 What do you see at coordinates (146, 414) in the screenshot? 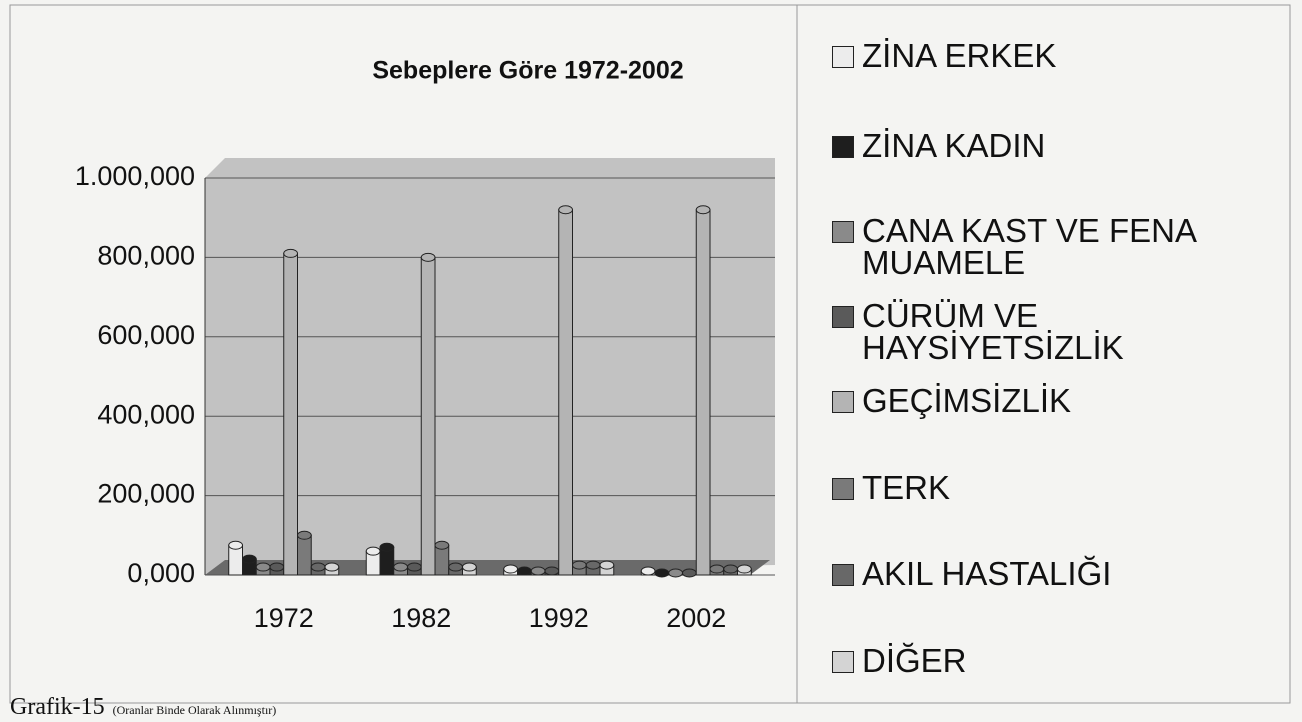
I see `y-tick-label: 400,000` at bounding box center [146, 414].